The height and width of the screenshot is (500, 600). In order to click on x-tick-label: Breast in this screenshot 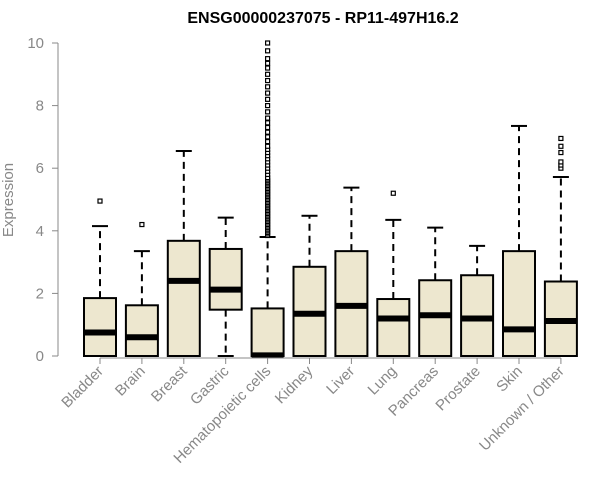, I will do `click(169, 383)`.